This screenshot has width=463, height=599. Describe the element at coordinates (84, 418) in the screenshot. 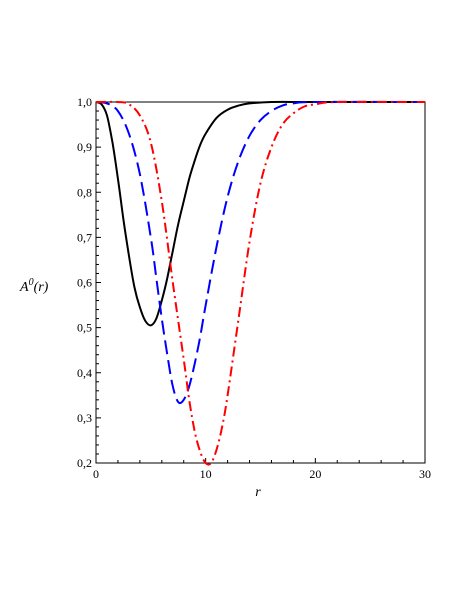

I see `y-tick-label: 0,3` at that location.